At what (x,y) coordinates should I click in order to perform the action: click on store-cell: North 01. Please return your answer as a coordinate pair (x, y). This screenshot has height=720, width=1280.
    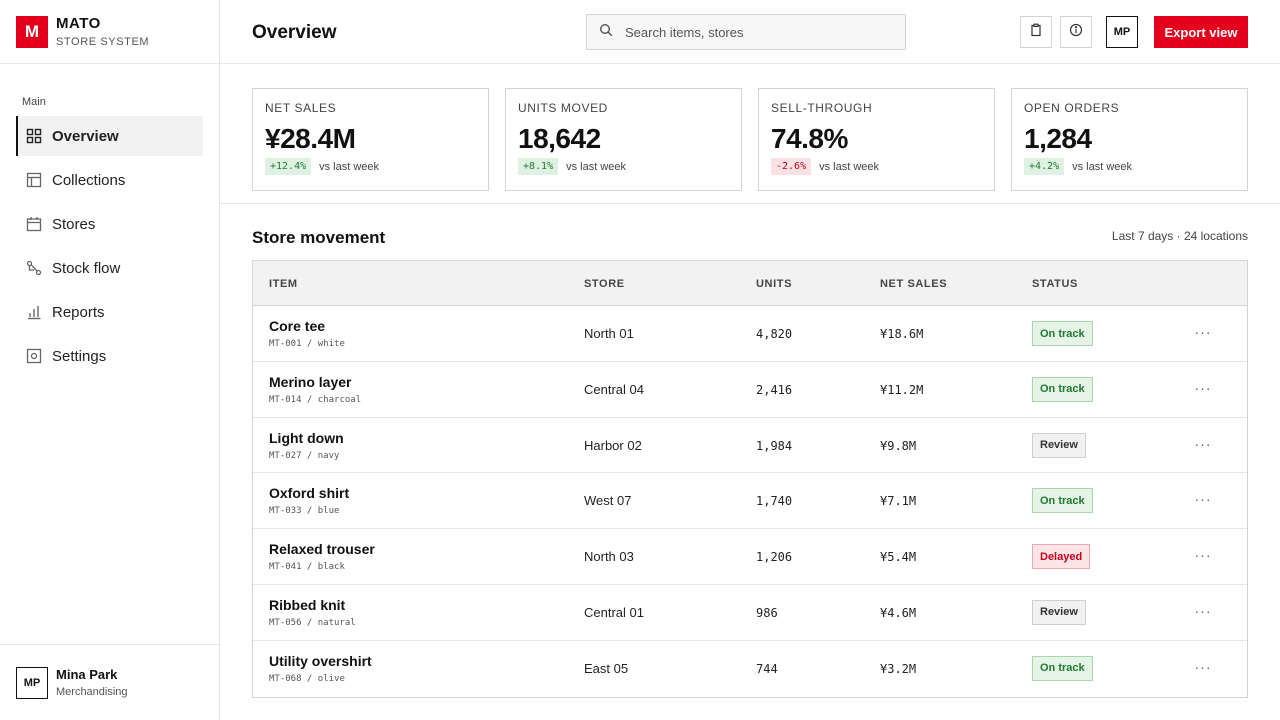
    Looking at the image, I should click on (609, 333).